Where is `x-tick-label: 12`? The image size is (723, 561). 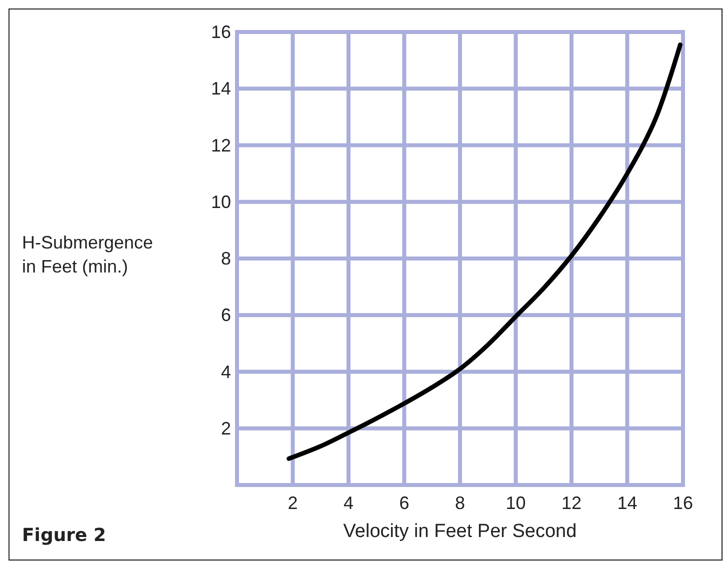 x-tick-label: 12 is located at coordinates (571, 503).